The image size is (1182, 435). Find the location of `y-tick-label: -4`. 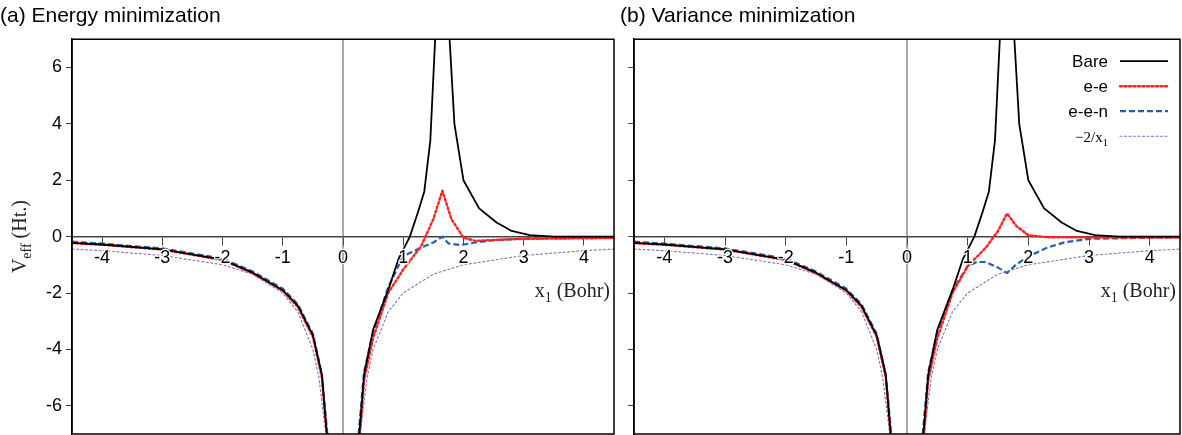

y-tick-label: -4 is located at coordinates (53, 348).